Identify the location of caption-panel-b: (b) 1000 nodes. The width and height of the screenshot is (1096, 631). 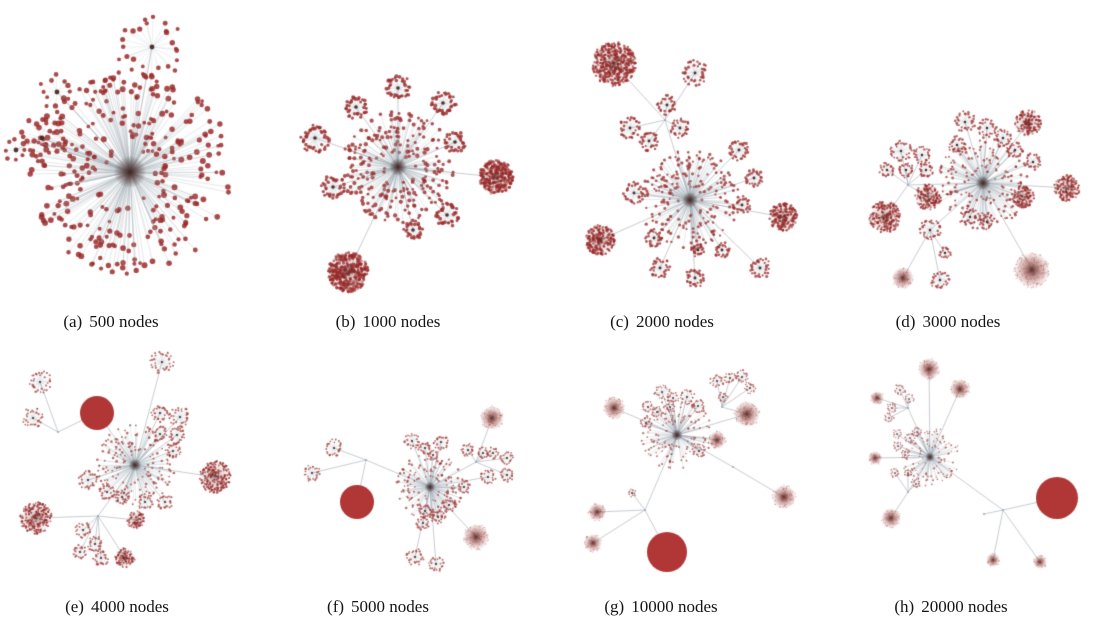
(388, 322).